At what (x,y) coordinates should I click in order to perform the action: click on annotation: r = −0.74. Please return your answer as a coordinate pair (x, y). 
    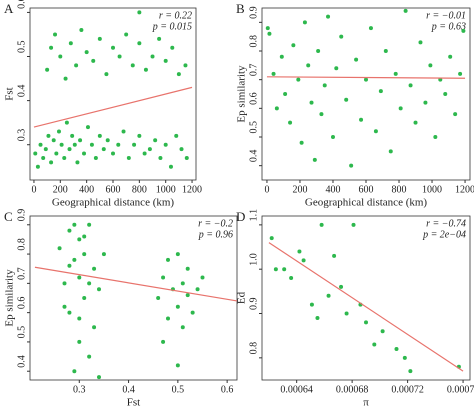
    Looking at the image, I should click on (446, 223).